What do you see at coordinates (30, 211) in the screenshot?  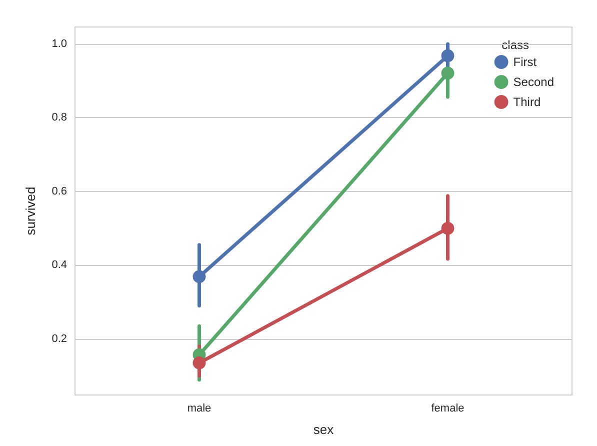 I see `y-axis-title: survived` at bounding box center [30, 211].